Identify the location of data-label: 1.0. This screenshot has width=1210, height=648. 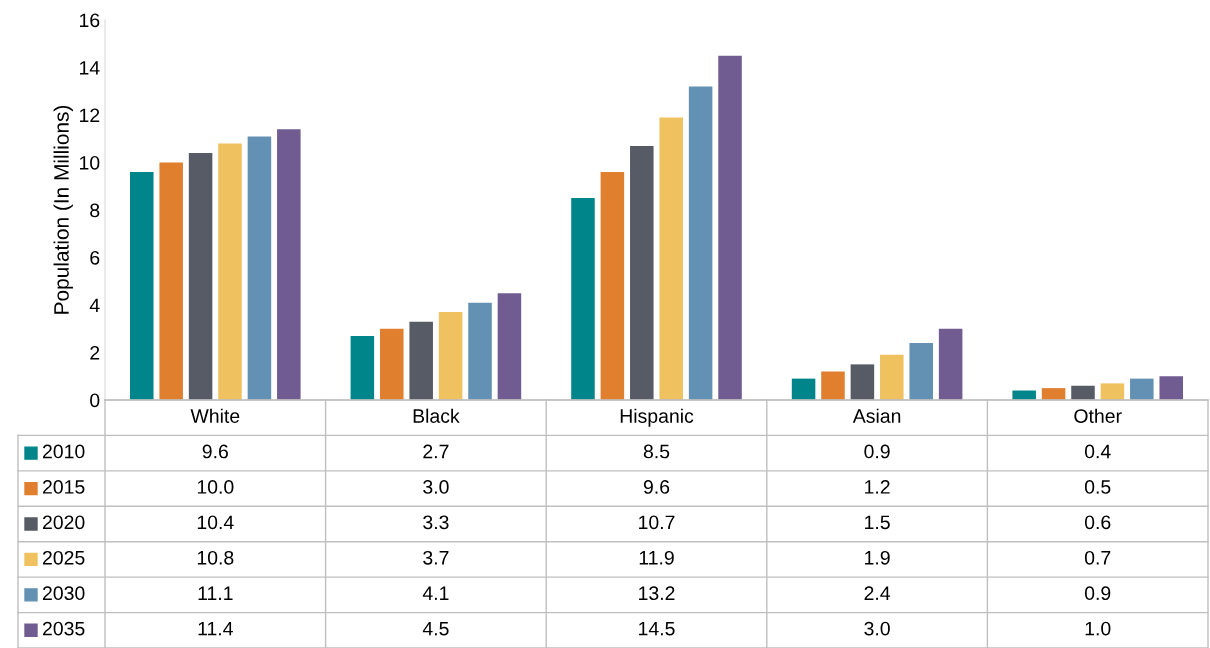
(1098, 628).